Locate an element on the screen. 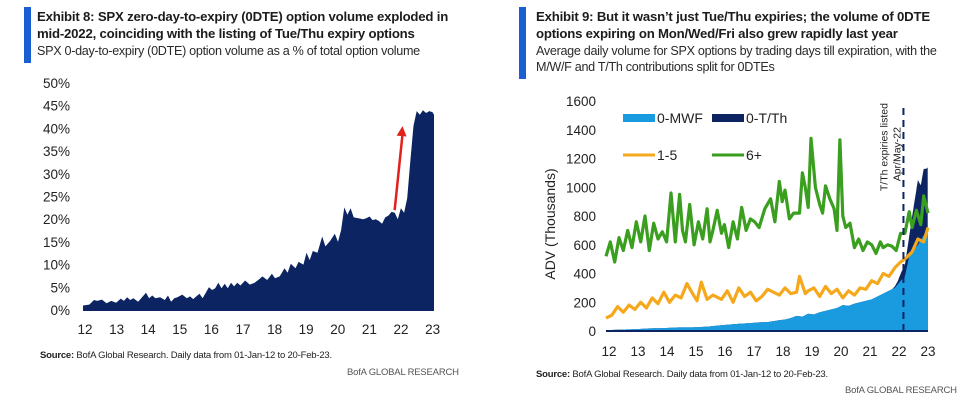  y-tick-label: 15% is located at coordinates (56, 242).